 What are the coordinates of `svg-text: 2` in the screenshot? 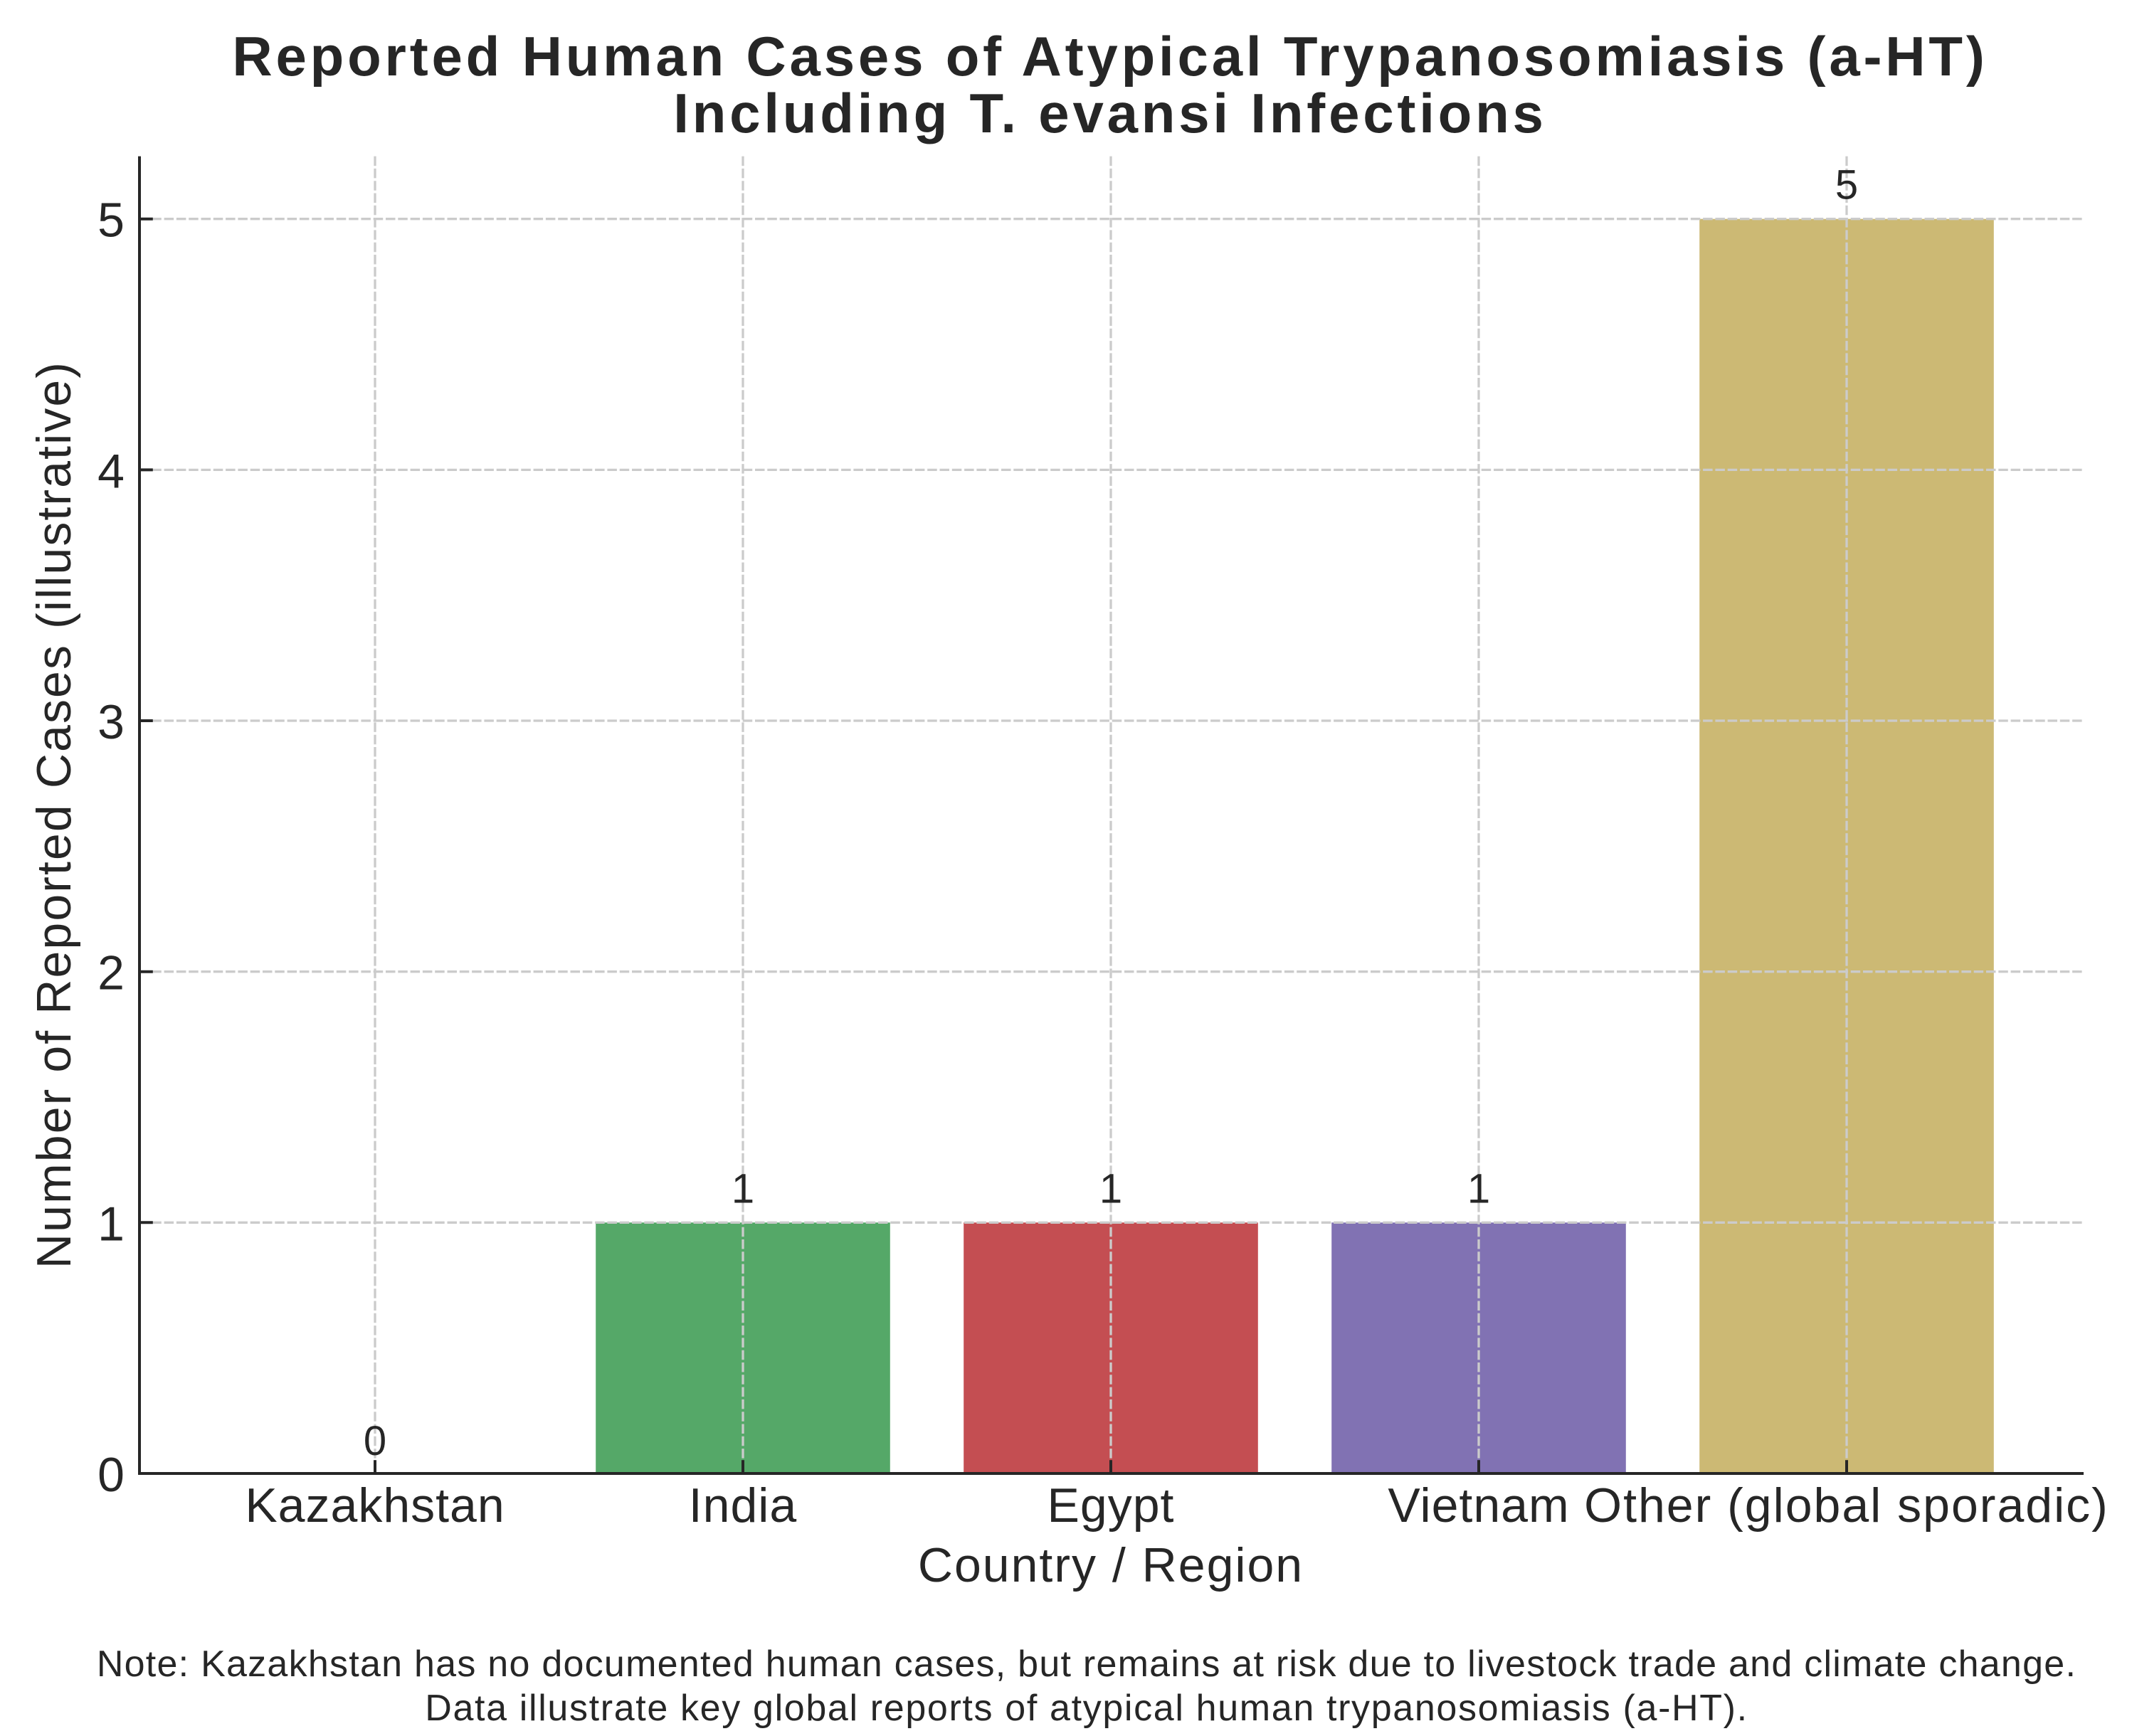 It's located at (111, 973).